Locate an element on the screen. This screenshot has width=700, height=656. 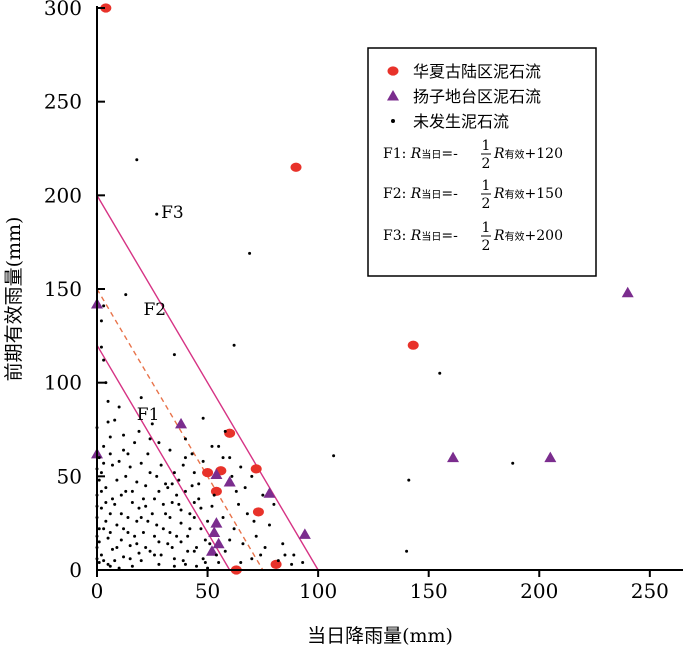
formula-text-3: F3: R当日=- is located at coordinates (420, 236).